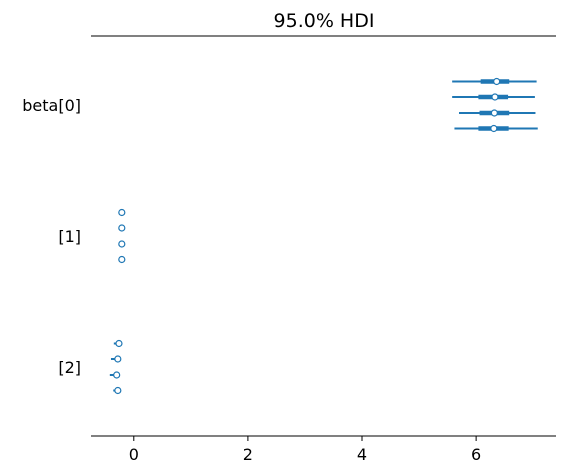 Image resolution: width=565 pixels, height=475 pixels. I want to click on y-label-2: [2], so click(69, 367).